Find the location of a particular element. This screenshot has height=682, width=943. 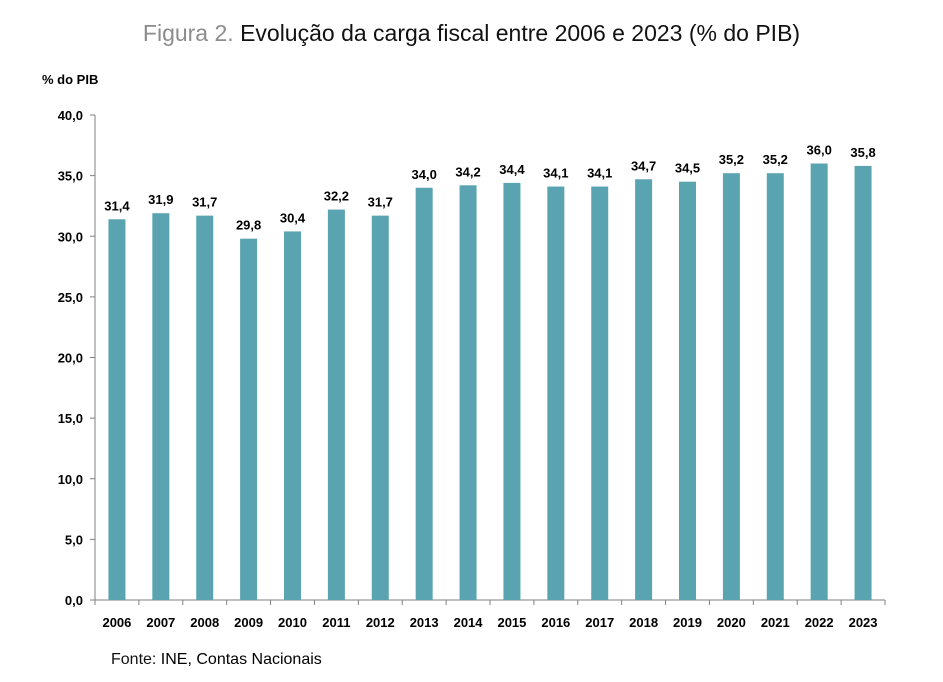

data-label-2012: 31,7 is located at coordinates (380, 202).